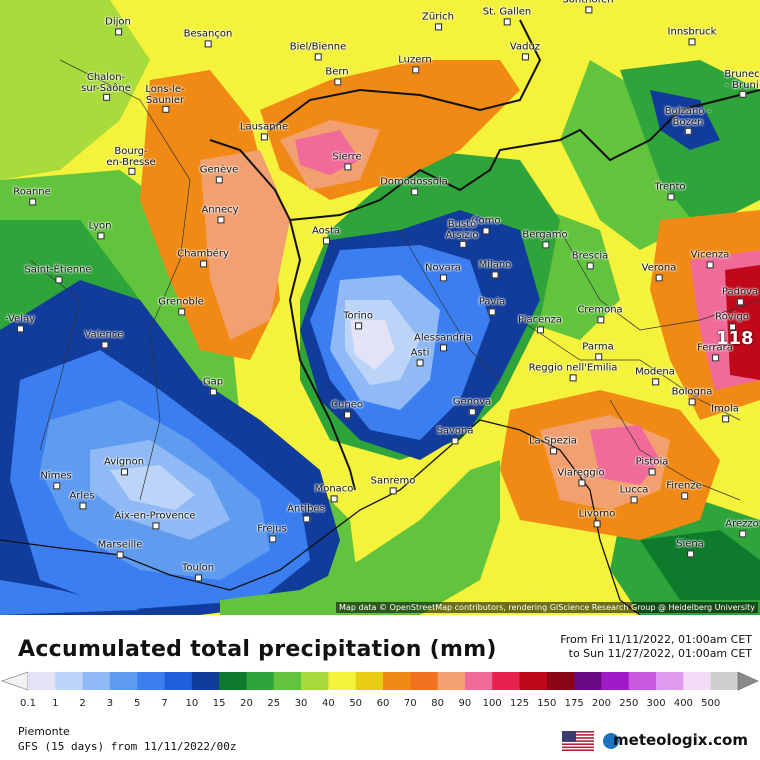  Describe the element at coordinates (55, 703) in the screenshot. I see `scale-tick-label: 1` at that location.